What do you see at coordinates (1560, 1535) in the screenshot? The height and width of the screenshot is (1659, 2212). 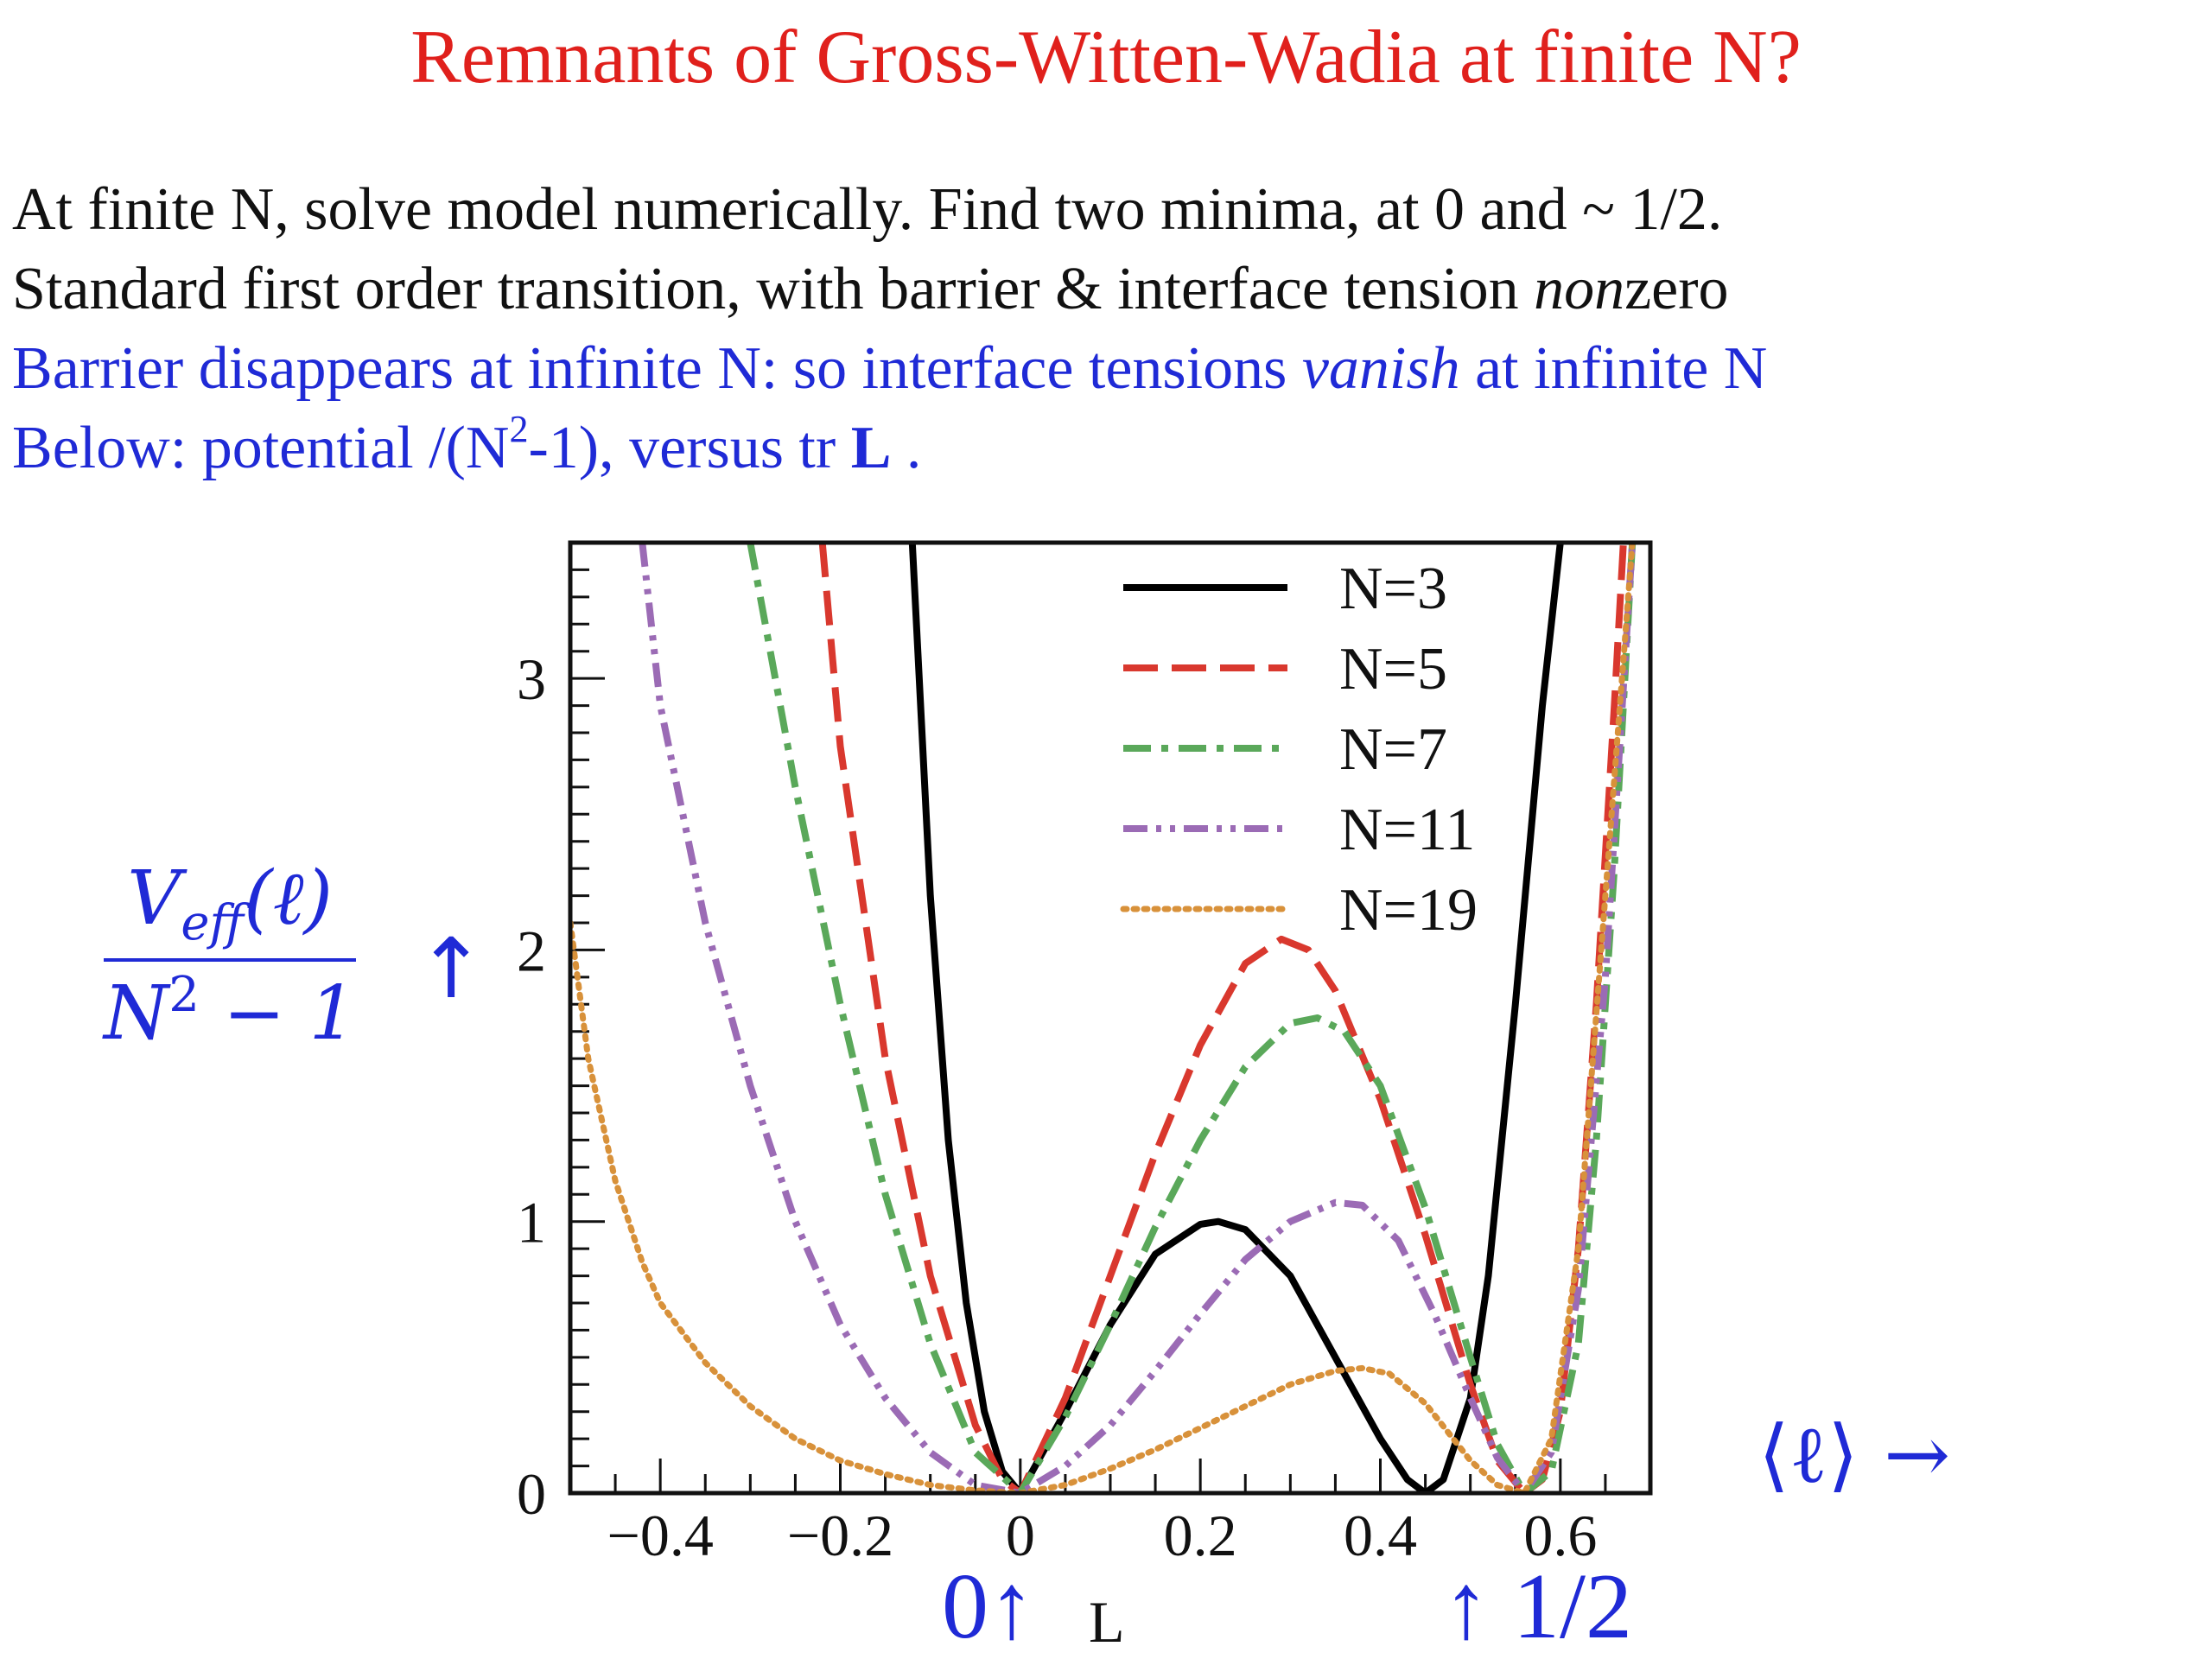 I see `x-tick-label: 0.6` at bounding box center [1560, 1535].